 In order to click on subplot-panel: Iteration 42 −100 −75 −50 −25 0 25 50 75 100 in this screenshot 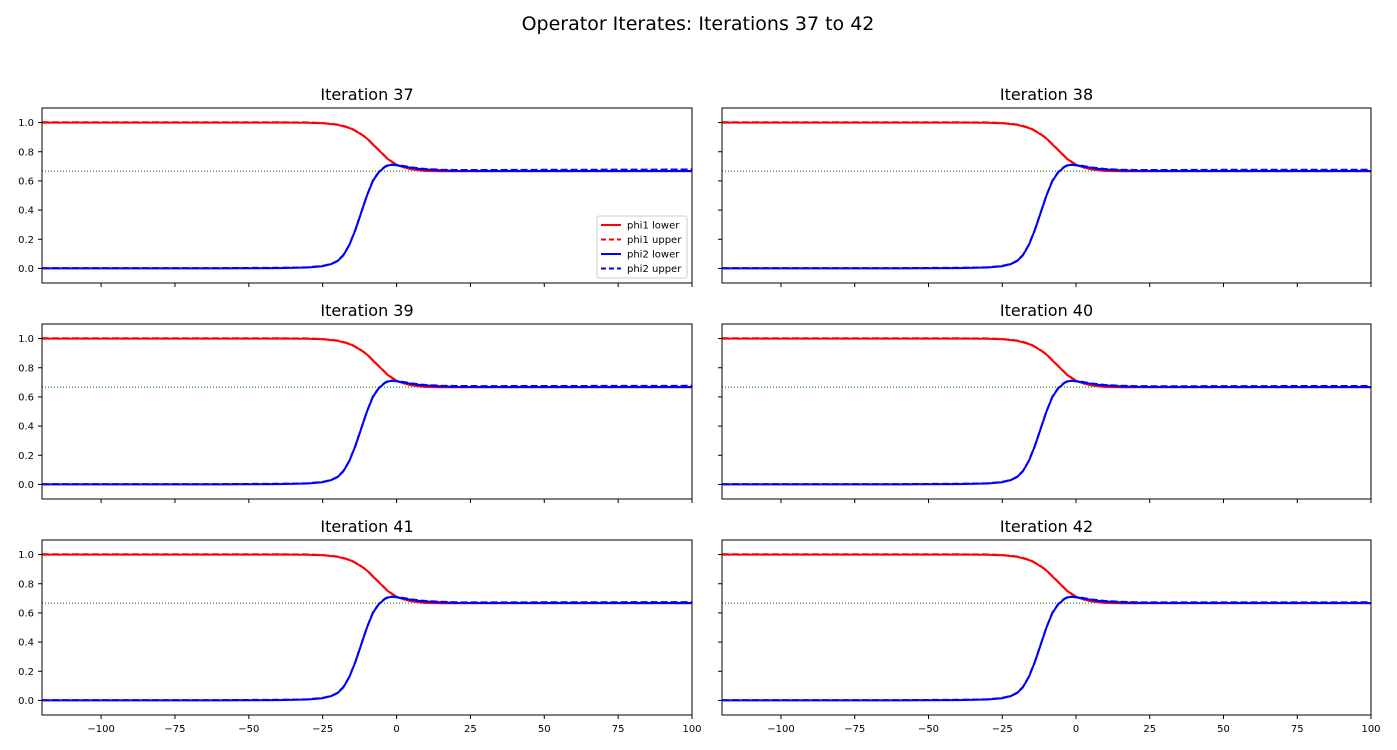, I will do `click(1049, 626)`.